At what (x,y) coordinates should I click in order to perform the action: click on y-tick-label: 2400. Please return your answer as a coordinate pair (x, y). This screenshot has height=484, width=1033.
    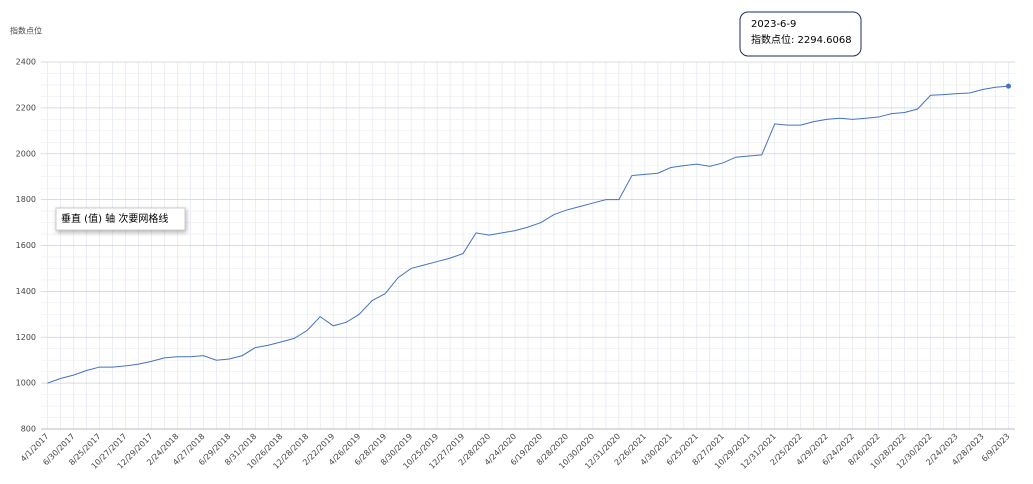
    Looking at the image, I should click on (26, 62).